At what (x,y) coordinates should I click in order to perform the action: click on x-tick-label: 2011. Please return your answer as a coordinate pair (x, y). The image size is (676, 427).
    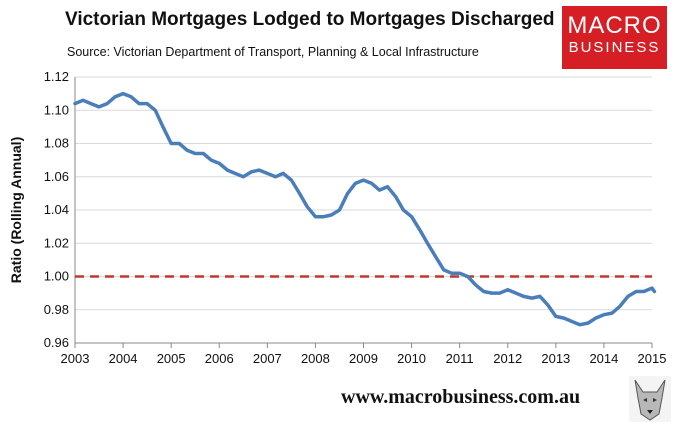
    Looking at the image, I should click on (460, 358).